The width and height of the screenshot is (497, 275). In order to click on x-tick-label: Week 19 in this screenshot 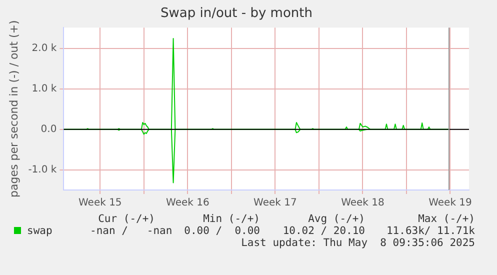, I will do `click(450, 203)`.